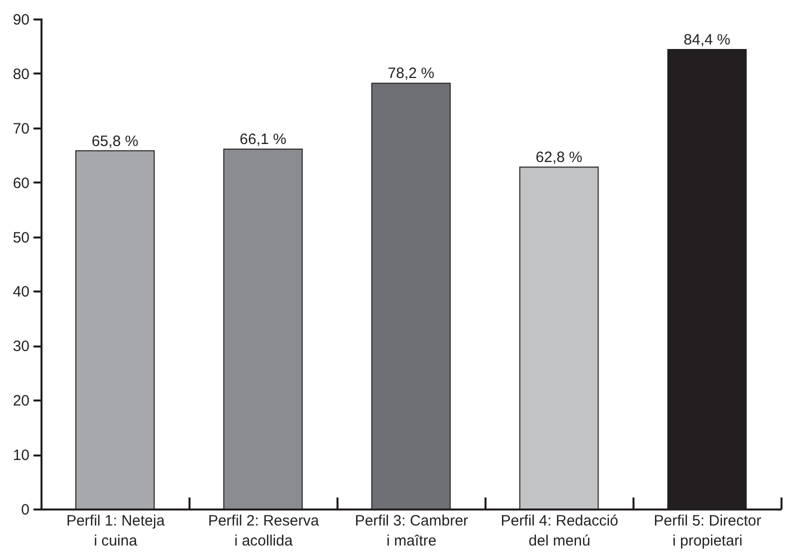 The height and width of the screenshot is (555, 812). I want to click on x-tick-label: Perfil 1: Neteja i cuina, so click(116, 531).